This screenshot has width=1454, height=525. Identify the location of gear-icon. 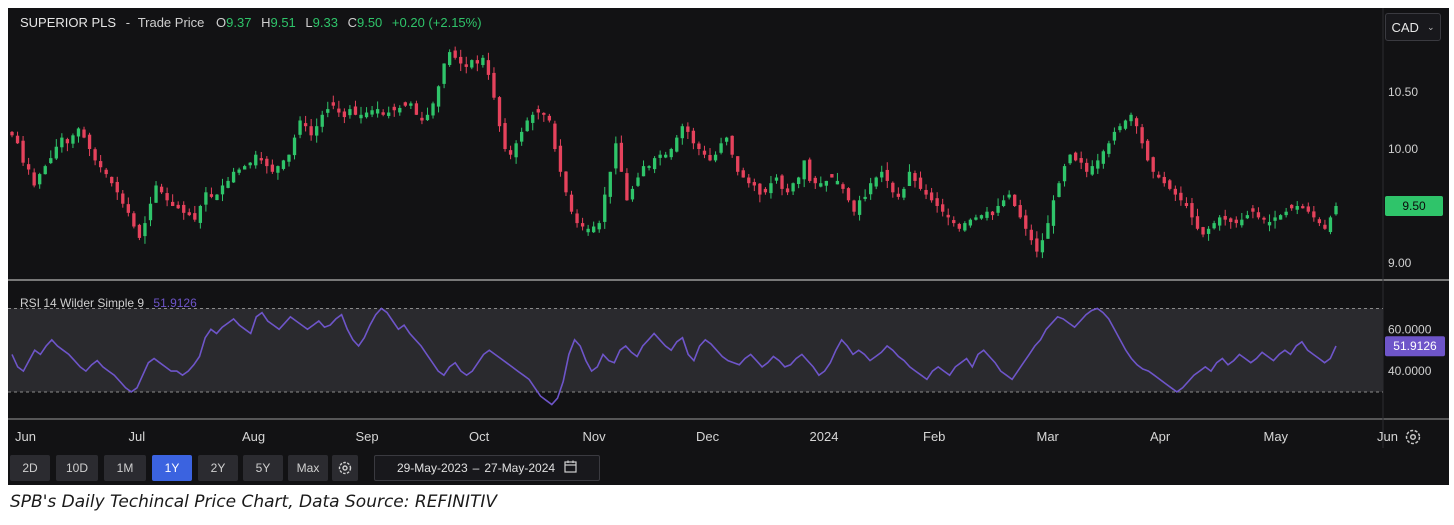
(1413, 437).